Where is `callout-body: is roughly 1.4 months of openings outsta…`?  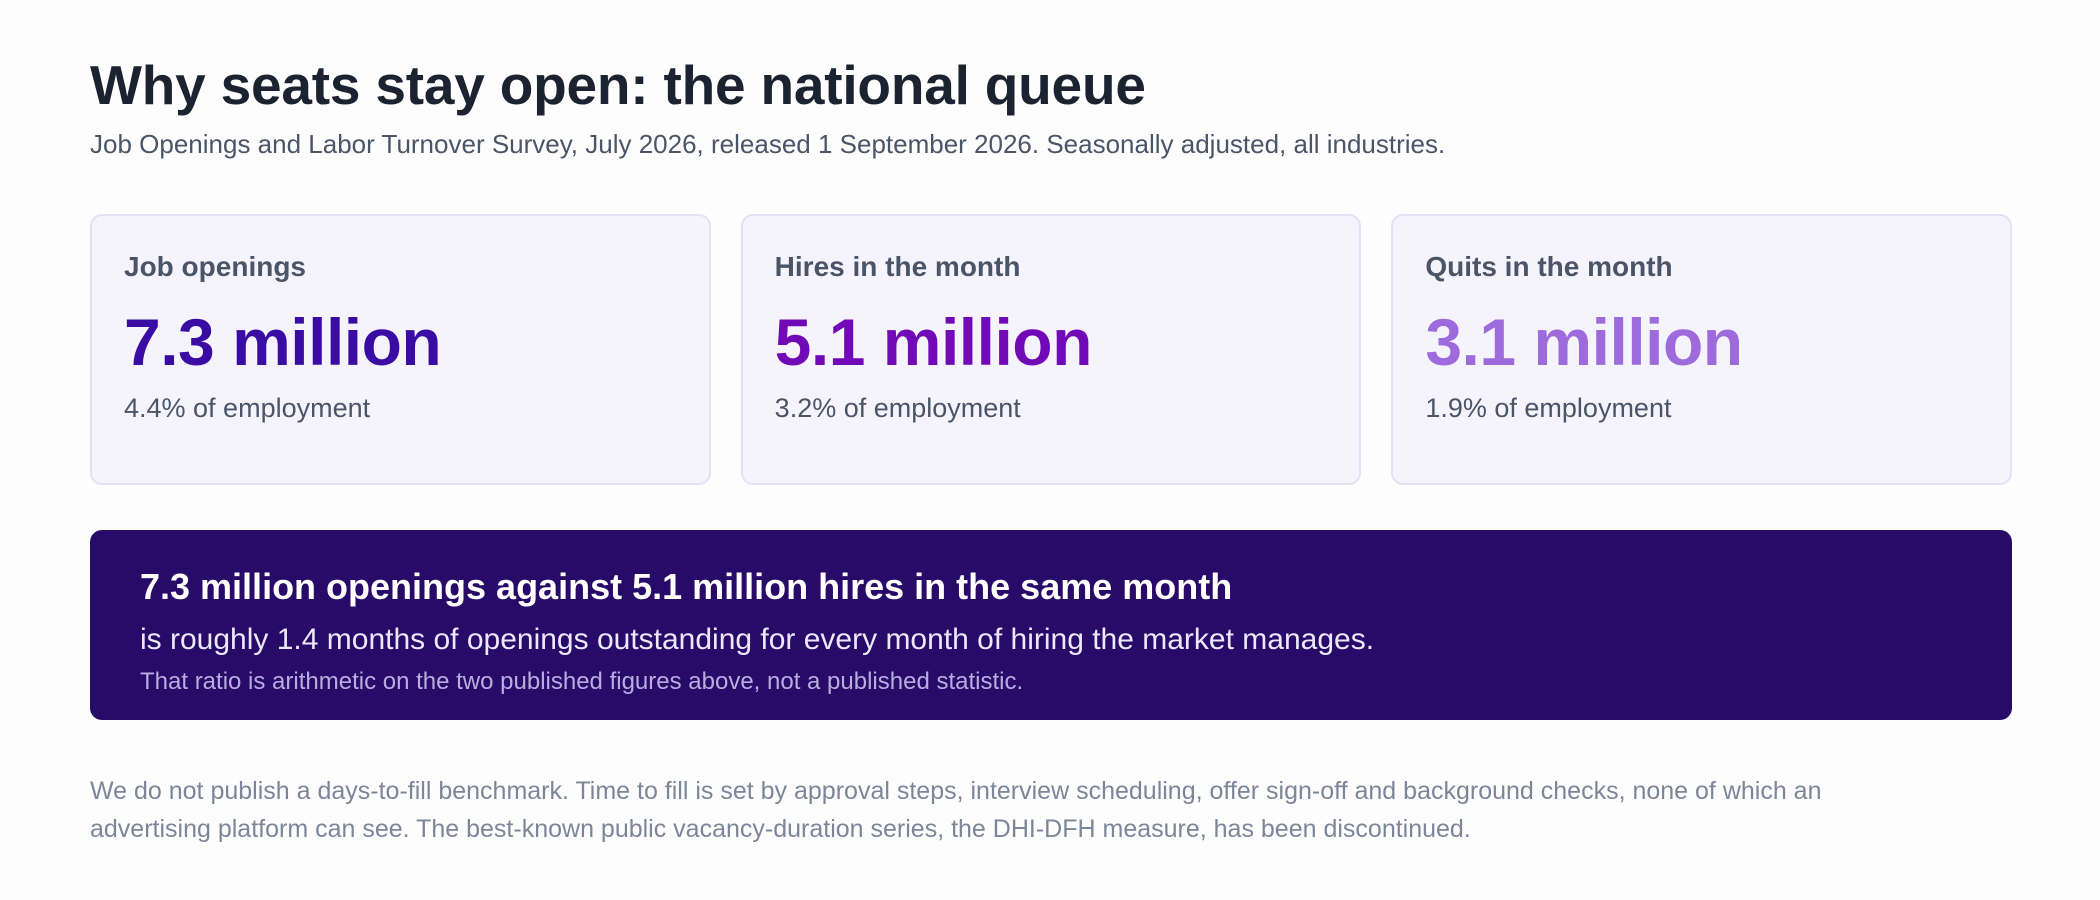 callout-body: is roughly 1.4 months of openings outsta… is located at coordinates (757, 639).